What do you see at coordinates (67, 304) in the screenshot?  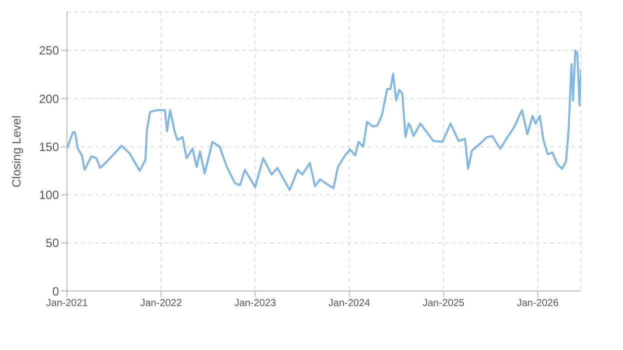 I see `x-tick-label: Jan-2021` at bounding box center [67, 304].